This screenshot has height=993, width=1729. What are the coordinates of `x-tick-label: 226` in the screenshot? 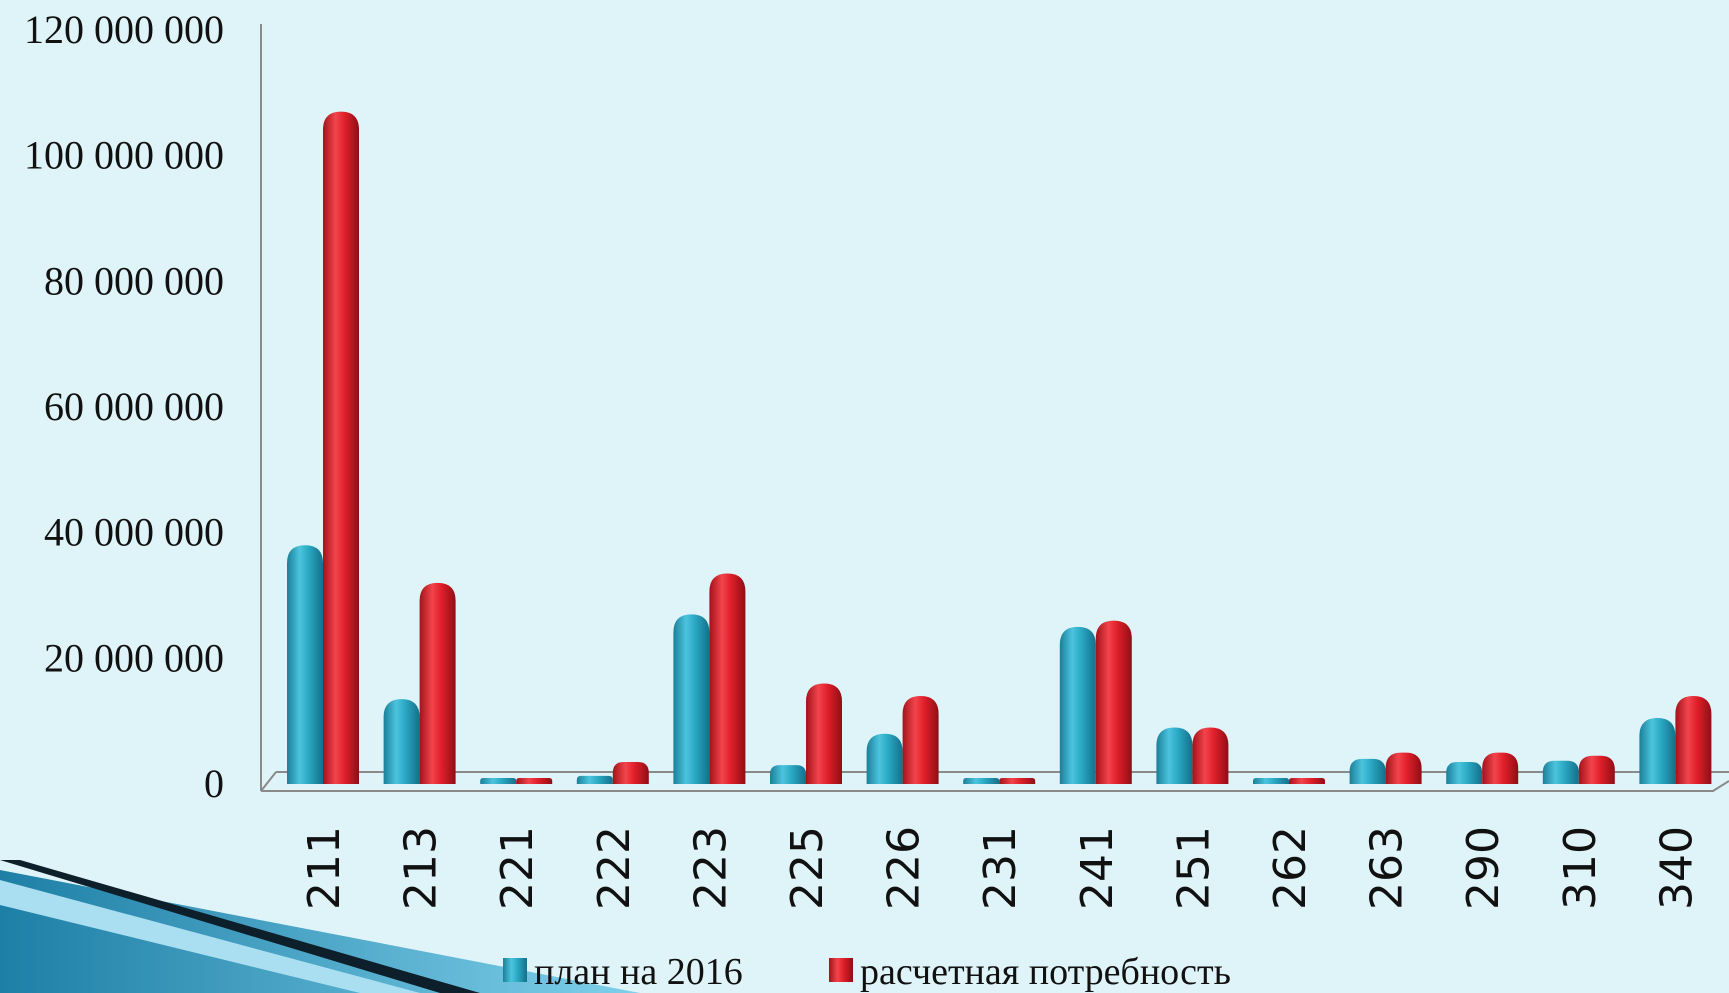 It's located at (904, 868).